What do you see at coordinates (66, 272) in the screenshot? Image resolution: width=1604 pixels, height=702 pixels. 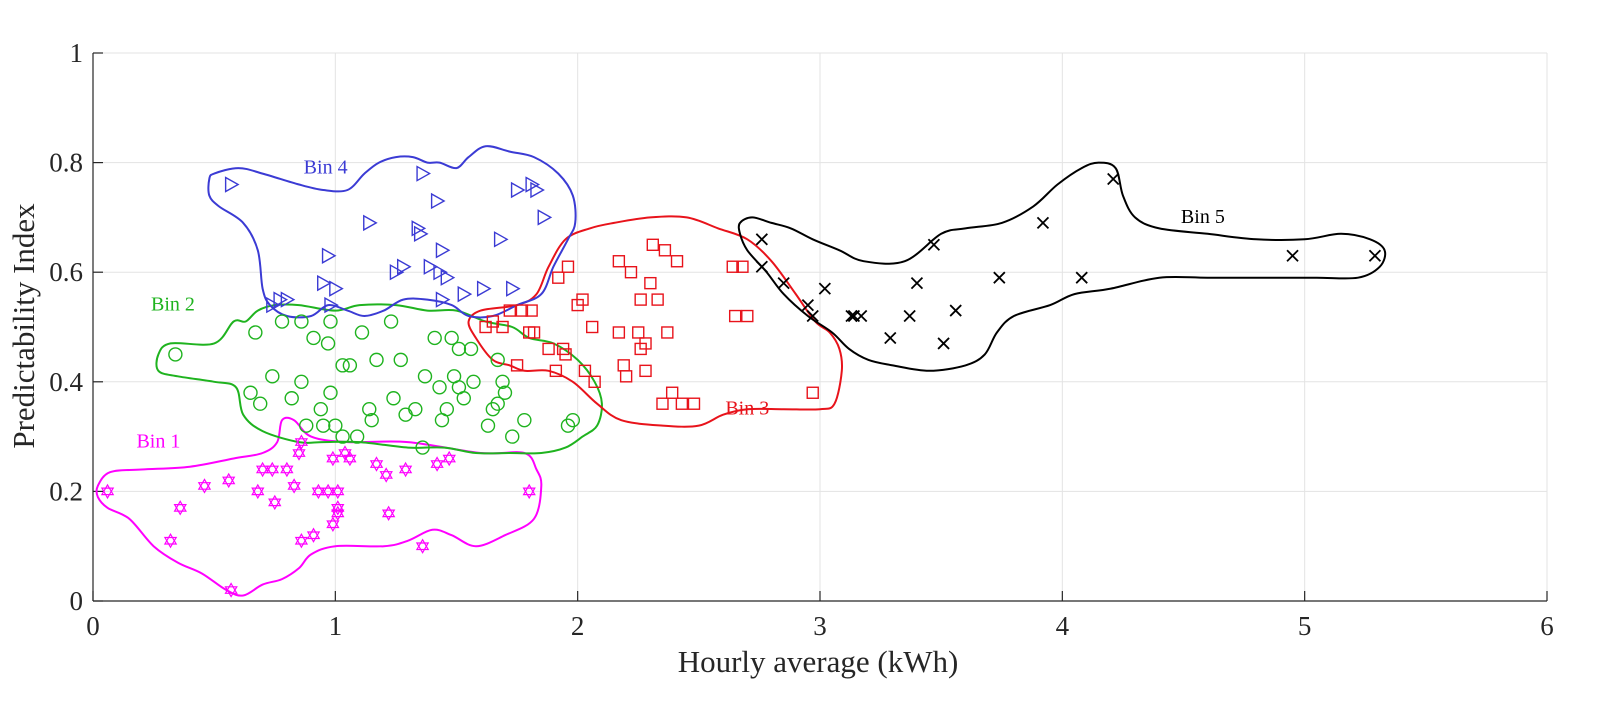 I see `y-tick-label: 0.6` at bounding box center [66, 272].